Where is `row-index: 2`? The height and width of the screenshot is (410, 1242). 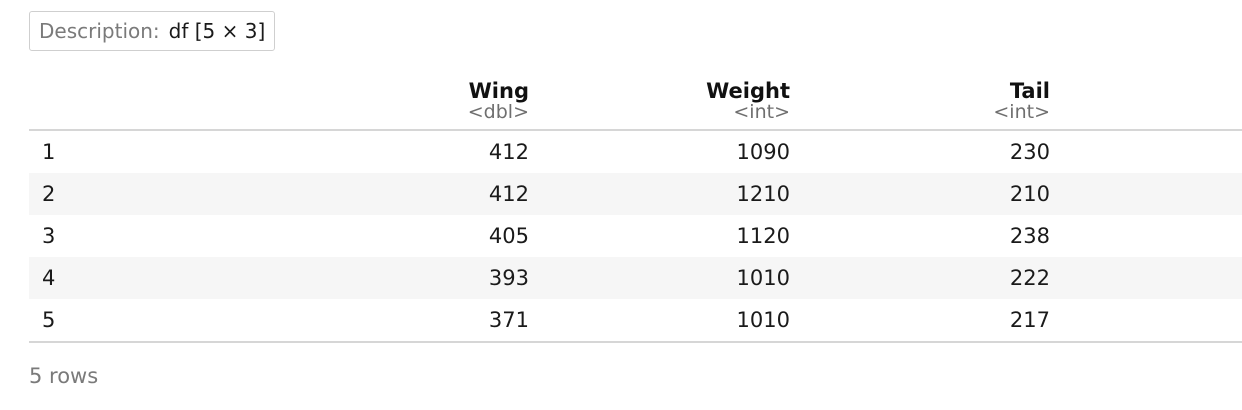
row-index: 2 is located at coordinates (84, 194).